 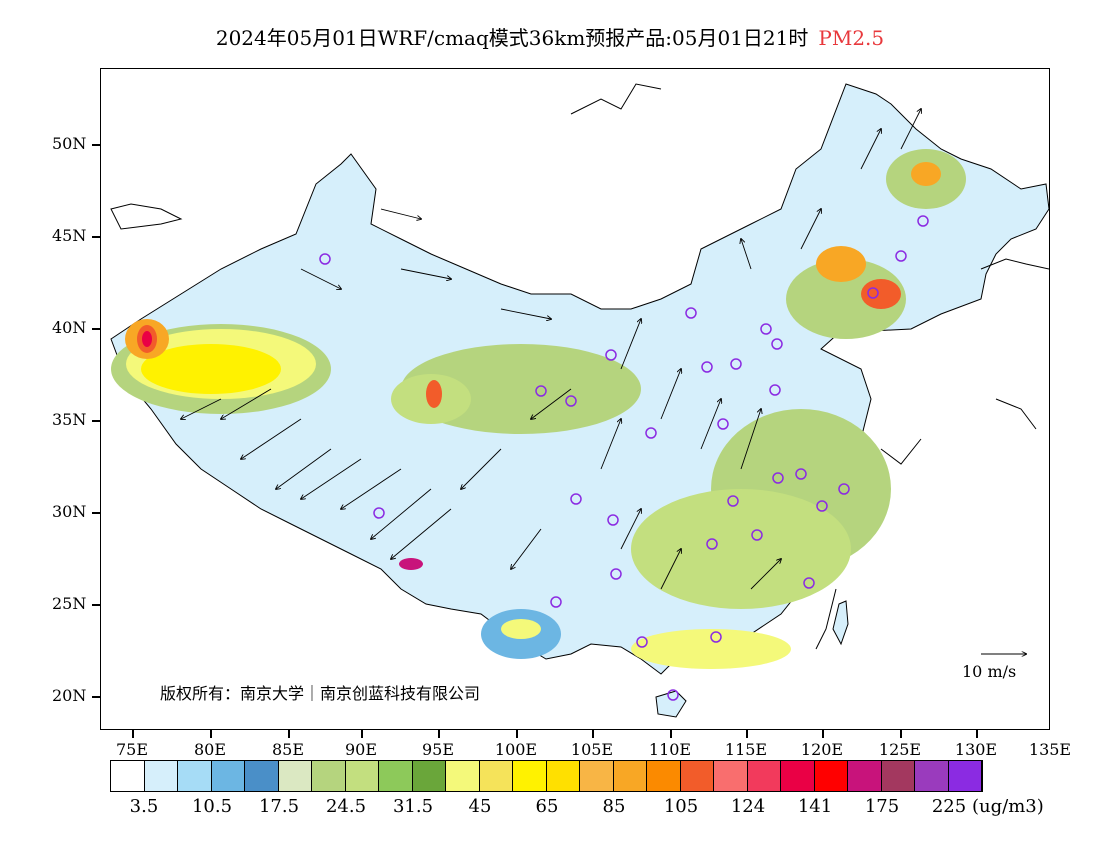 What do you see at coordinates (69, 143) in the screenshot?
I see `lat-label-50n: 50N` at bounding box center [69, 143].